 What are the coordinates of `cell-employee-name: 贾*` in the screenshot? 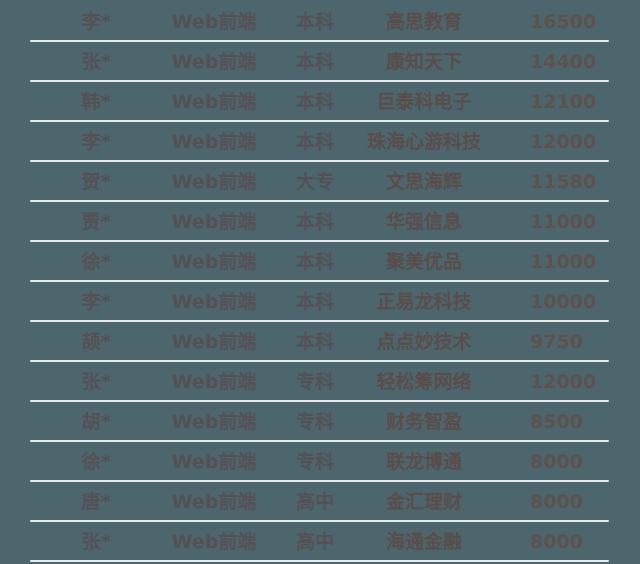 It's located at (96, 222).